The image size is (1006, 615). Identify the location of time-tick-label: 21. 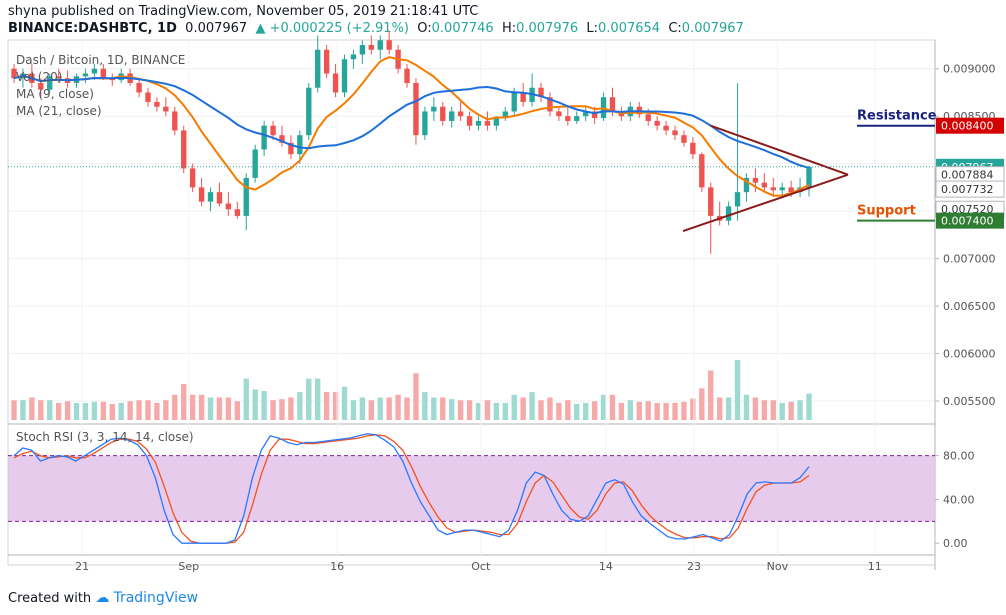
(82, 566).